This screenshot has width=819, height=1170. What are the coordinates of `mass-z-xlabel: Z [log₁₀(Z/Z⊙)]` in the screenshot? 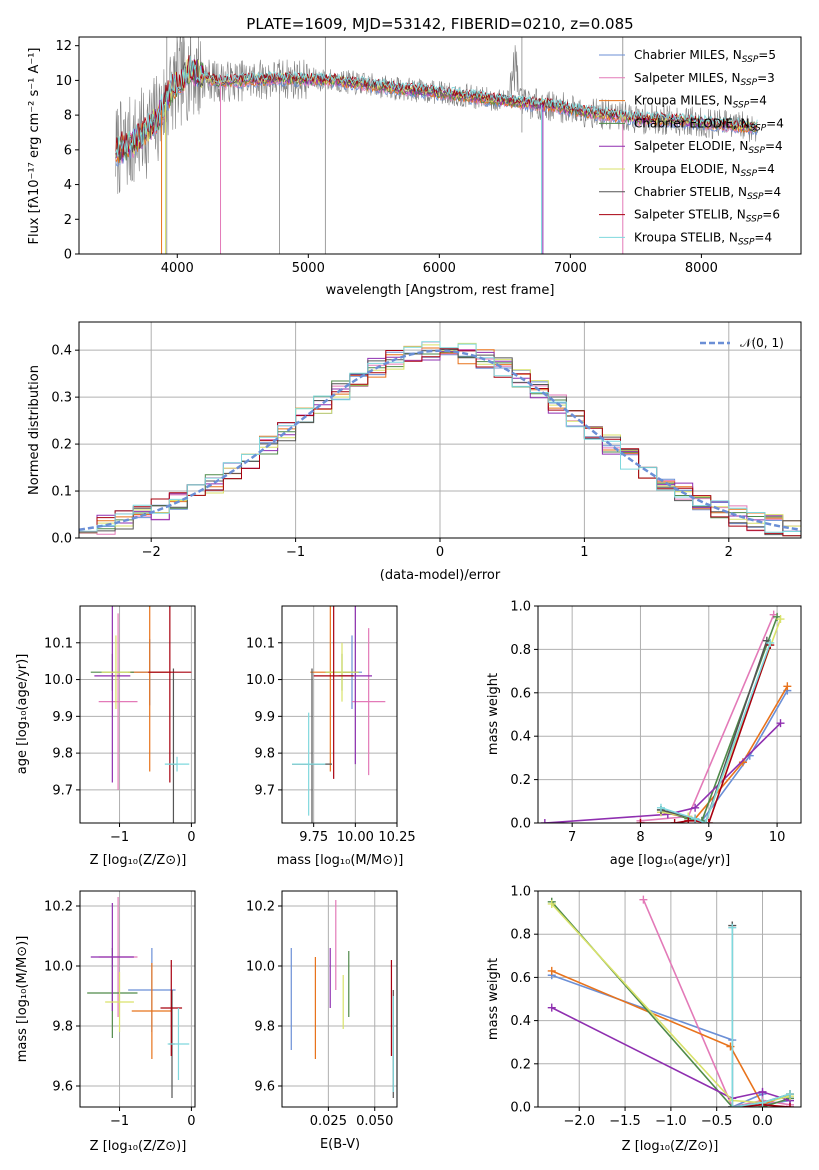 It's located at (138, 1146).